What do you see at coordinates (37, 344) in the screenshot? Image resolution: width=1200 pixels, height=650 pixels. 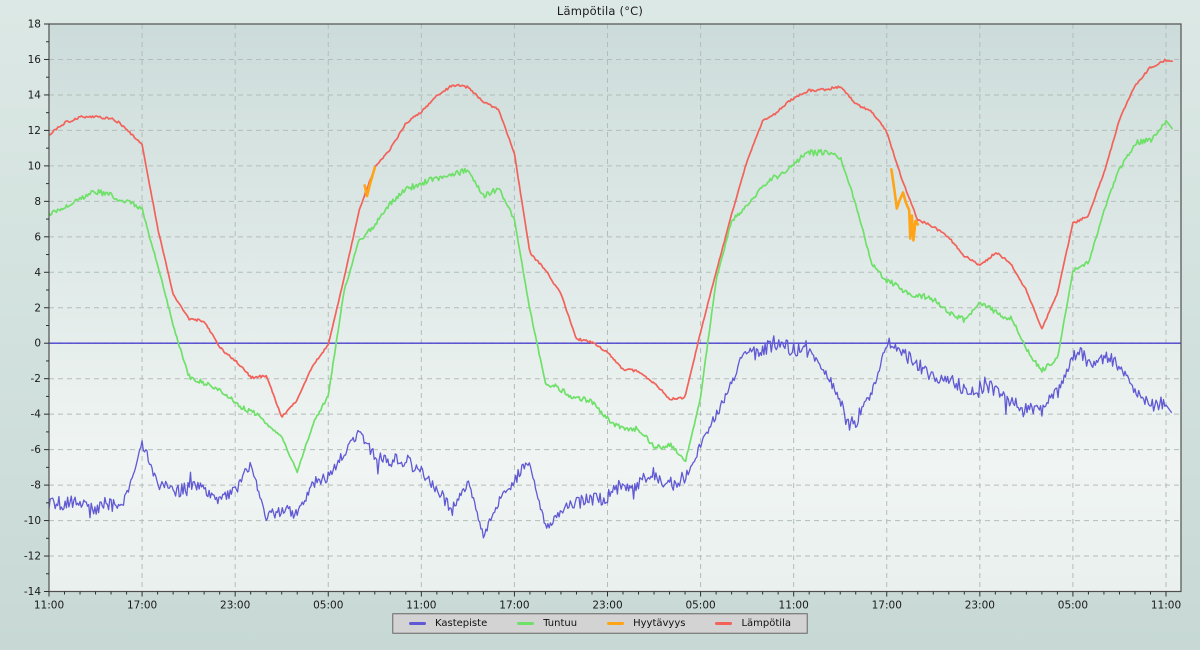 I see `y-tick-label: 0` at bounding box center [37, 344].